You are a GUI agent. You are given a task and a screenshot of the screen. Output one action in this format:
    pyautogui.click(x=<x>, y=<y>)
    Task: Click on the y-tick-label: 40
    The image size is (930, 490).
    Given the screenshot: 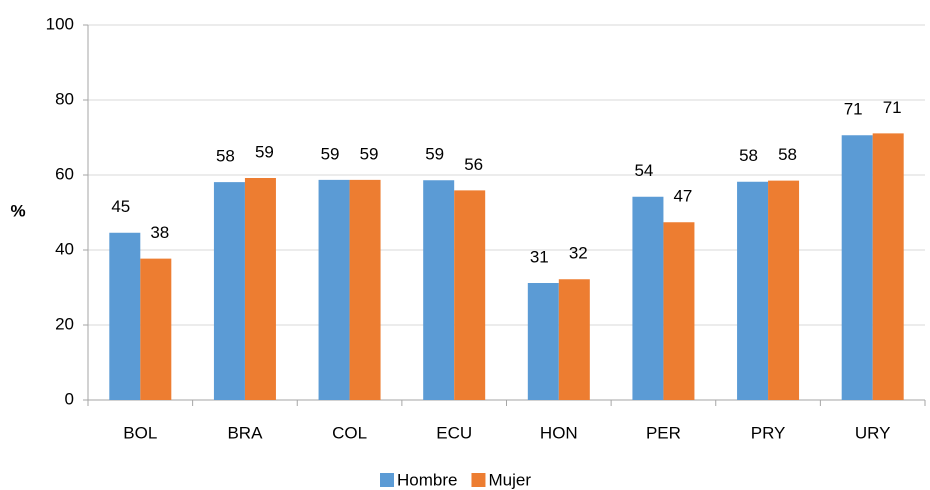 What is the action you would take?
    pyautogui.click(x=64, y=248)
    